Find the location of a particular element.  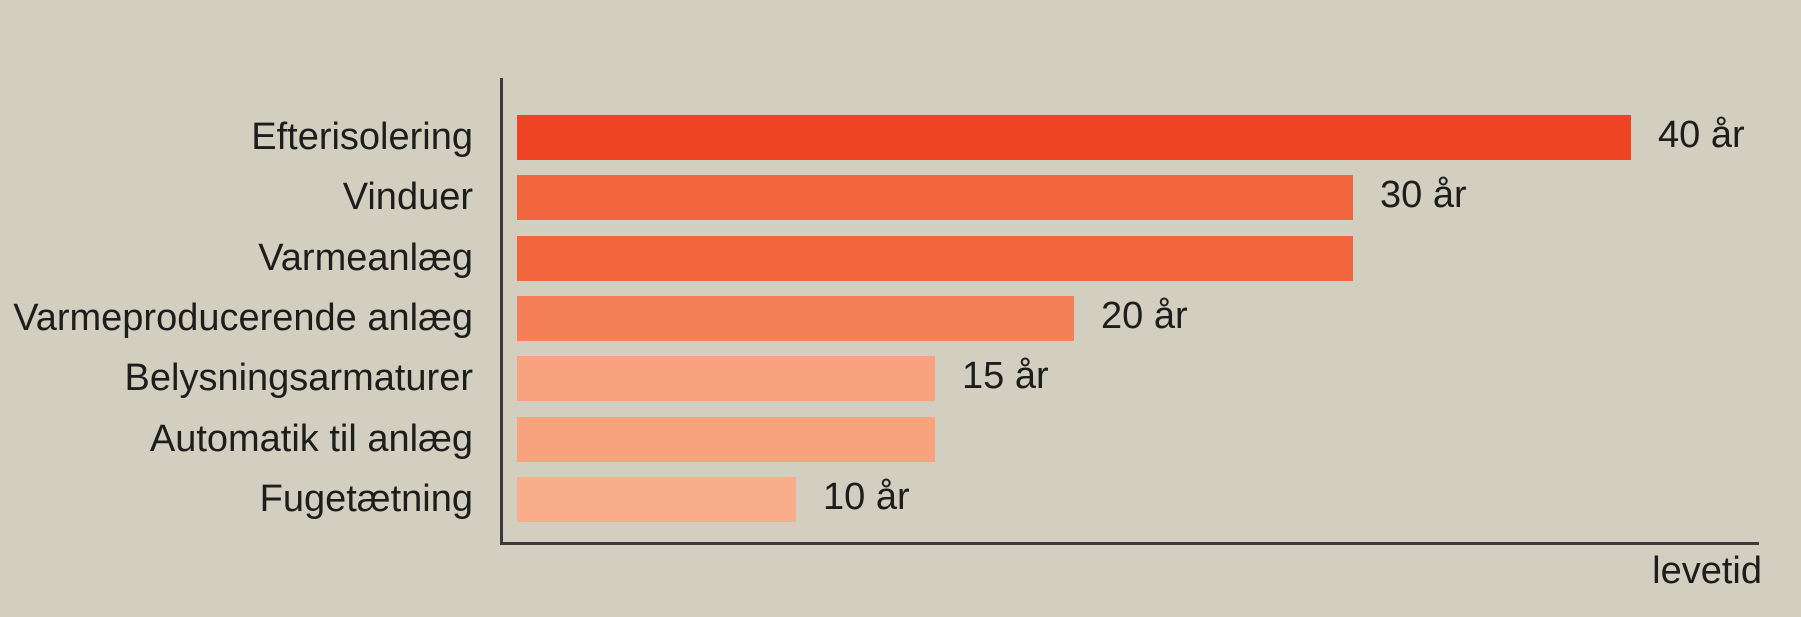

chart-row: Belysningsarmaturer 15 år is located at coordinates (900, 378).